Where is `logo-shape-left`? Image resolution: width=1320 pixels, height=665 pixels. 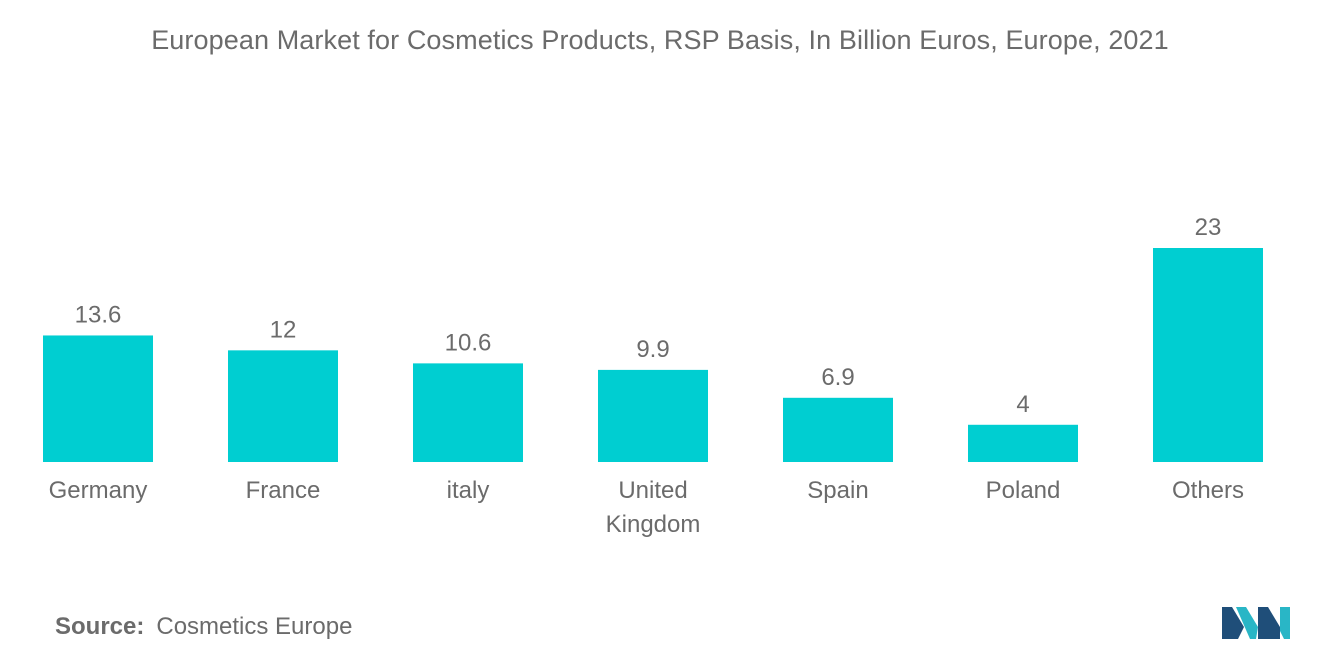
logo-shape-left is located at coordinates (1233, 623).